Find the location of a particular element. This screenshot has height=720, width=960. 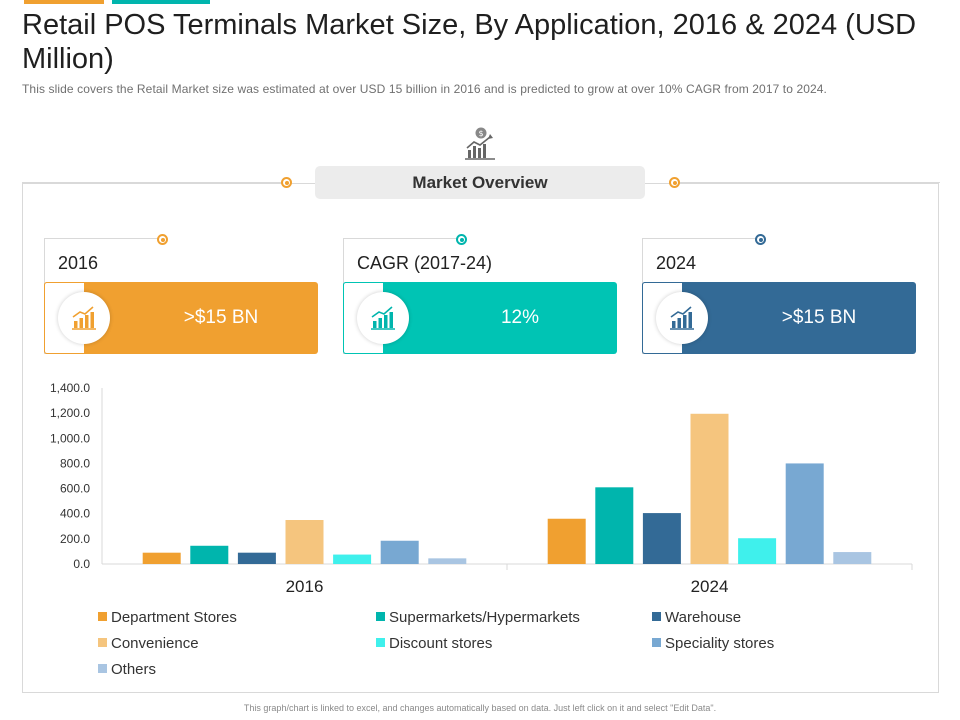

legend-label: Supermarkets/Hypermarkets is located at coordinates (484, 617).